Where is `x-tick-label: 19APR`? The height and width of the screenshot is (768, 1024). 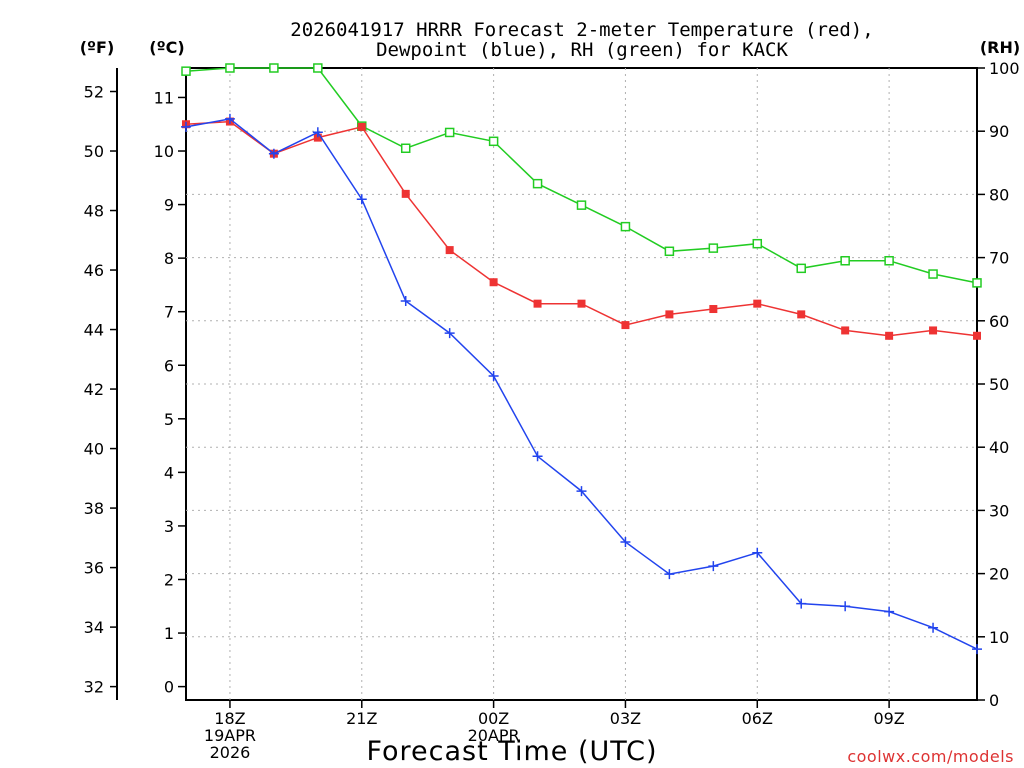 x-tick-label: 19APR is located at coordinates (230, 735).